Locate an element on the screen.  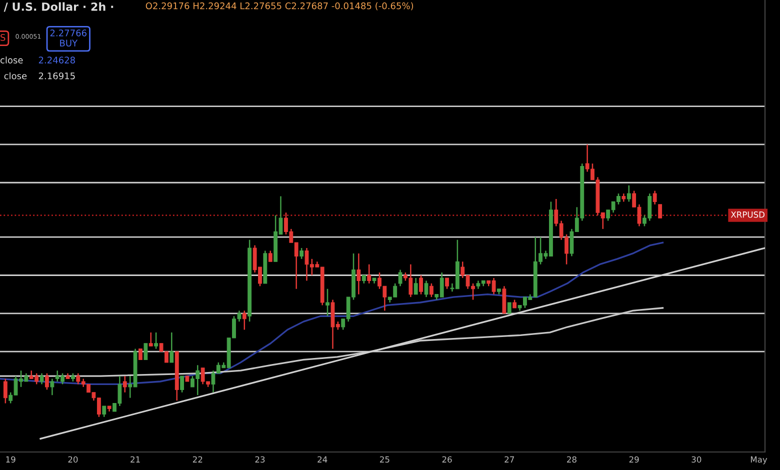
ref-line-label: XRPUSD is located at coordinates (747, 214).